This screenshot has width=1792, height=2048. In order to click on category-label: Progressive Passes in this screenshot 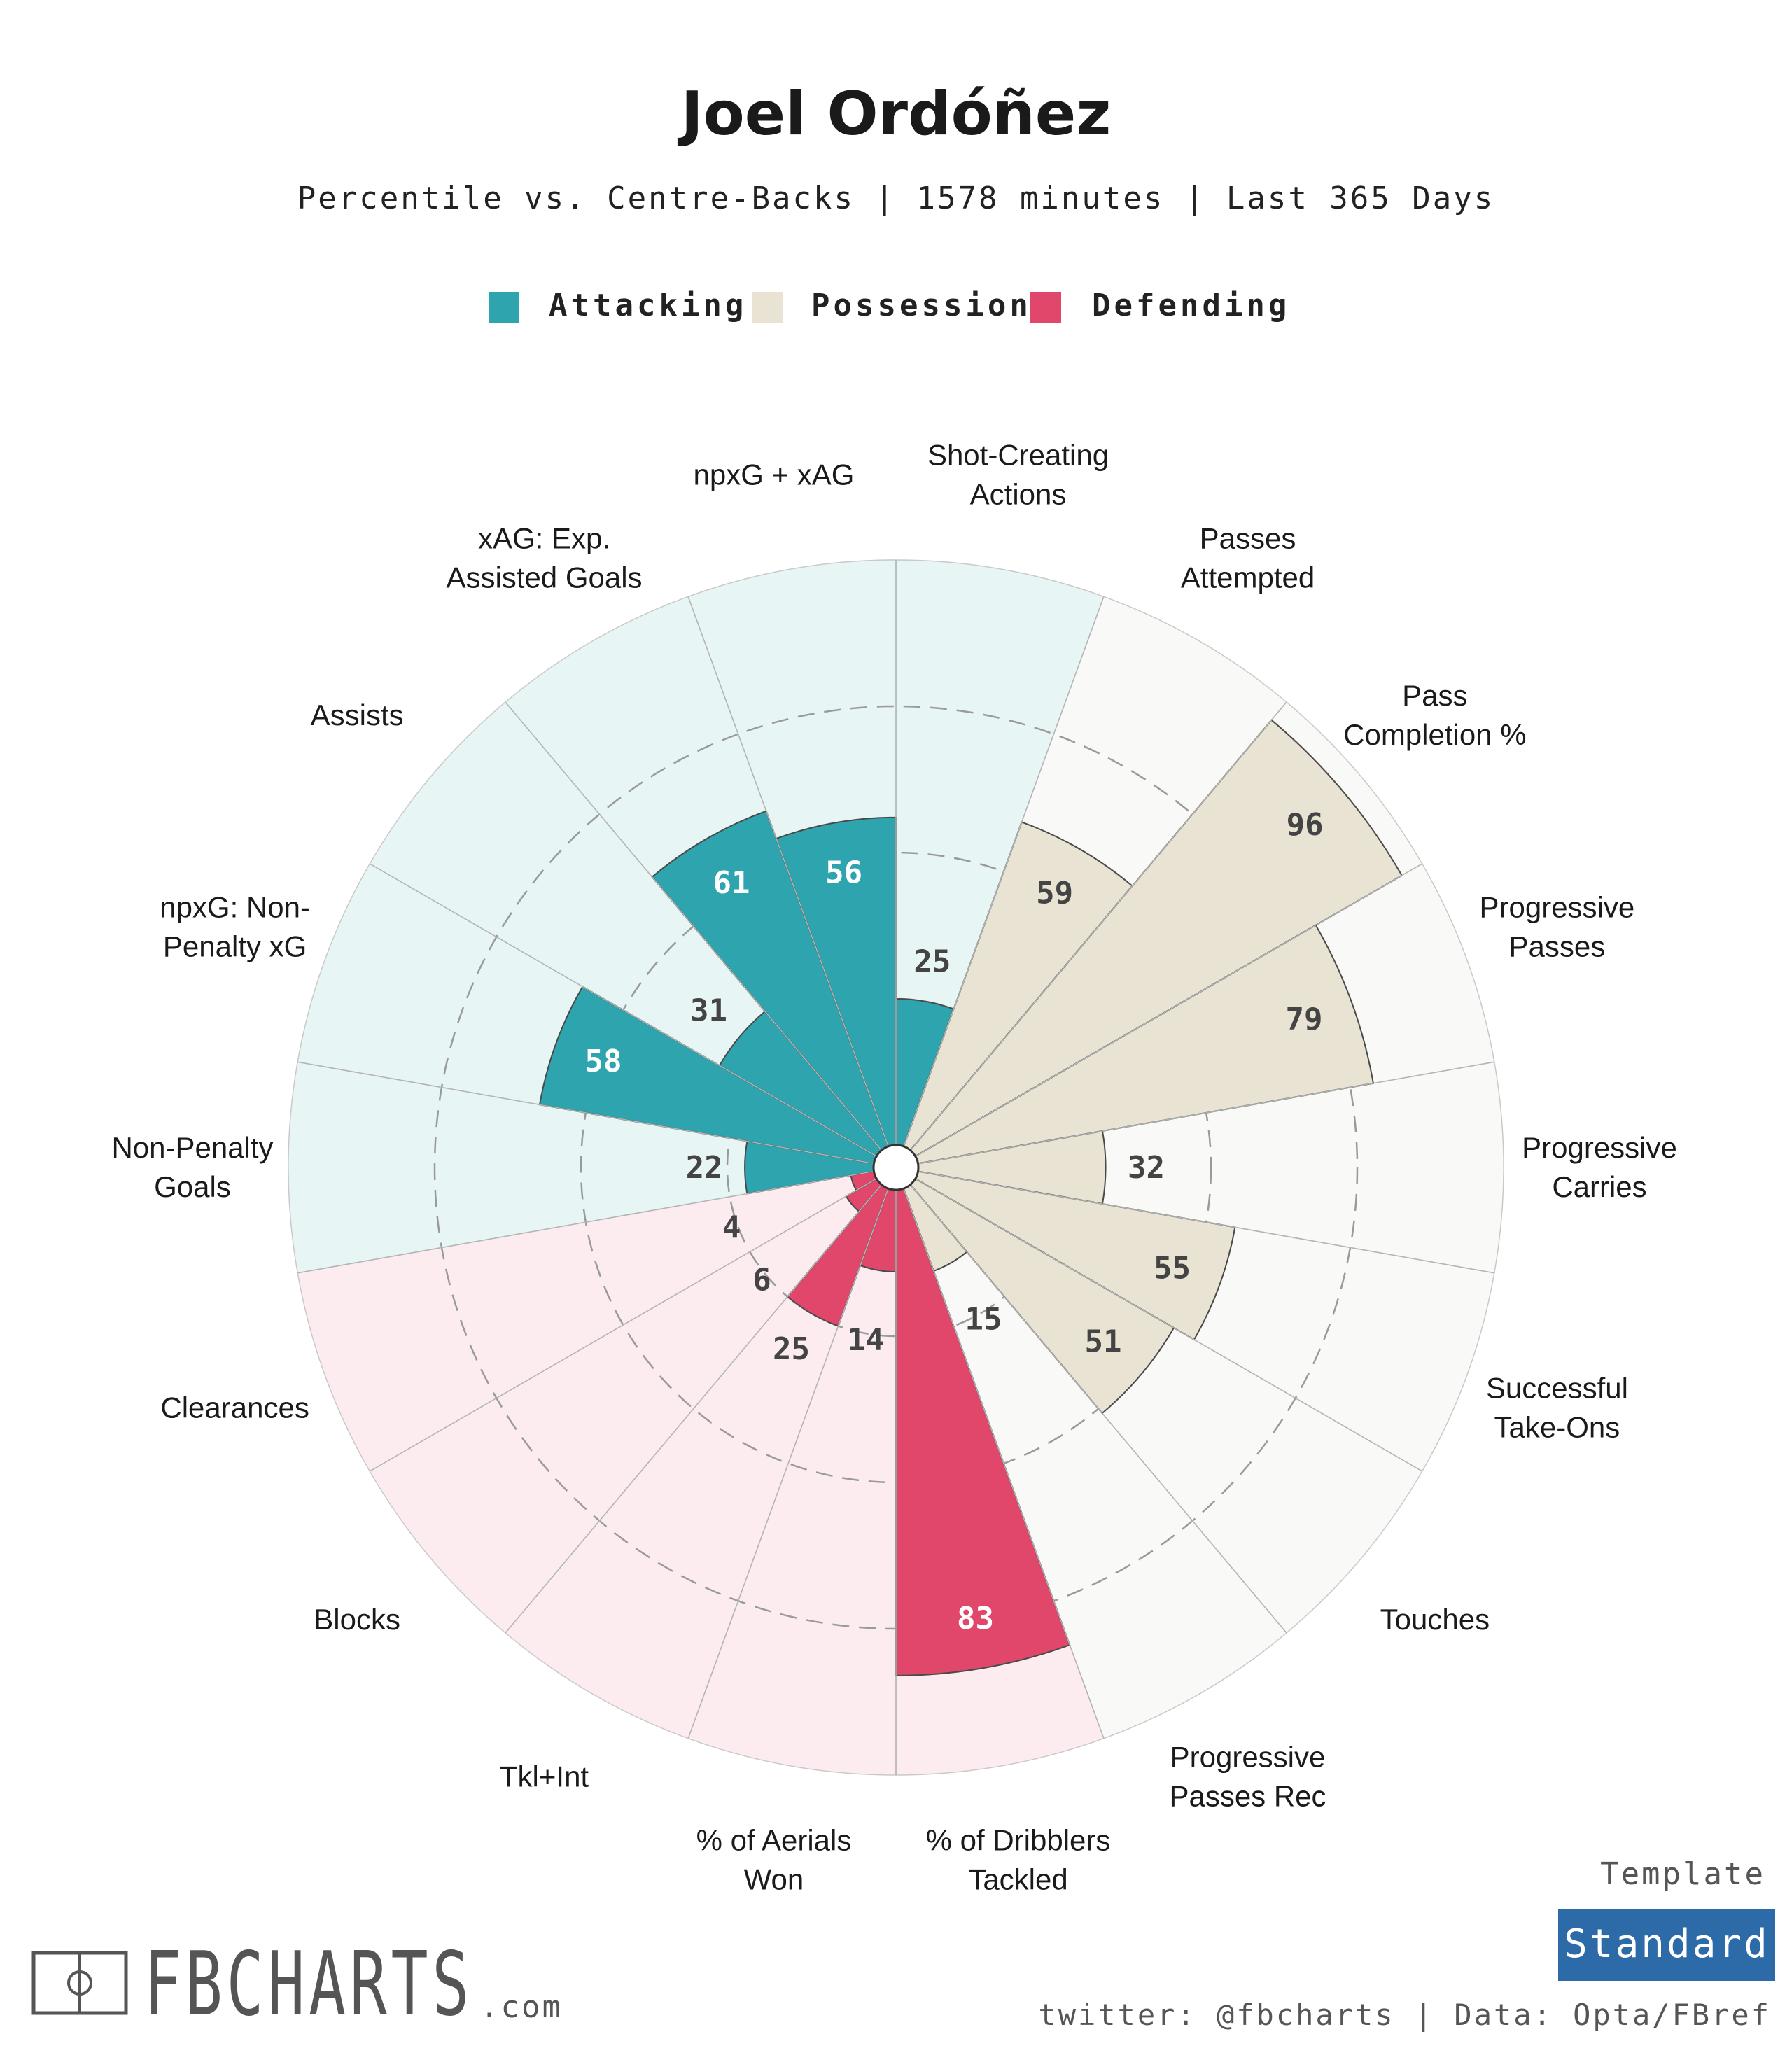, I will do `click(1557, 926)`.